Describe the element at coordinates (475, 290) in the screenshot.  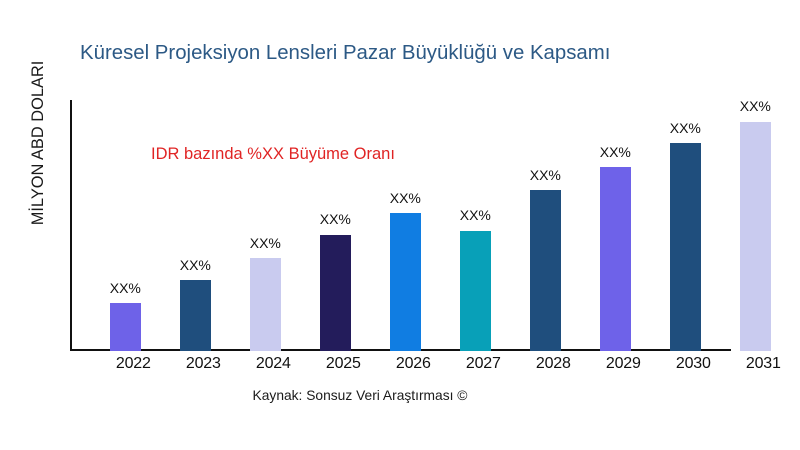
I see `bar-2027` at that location.